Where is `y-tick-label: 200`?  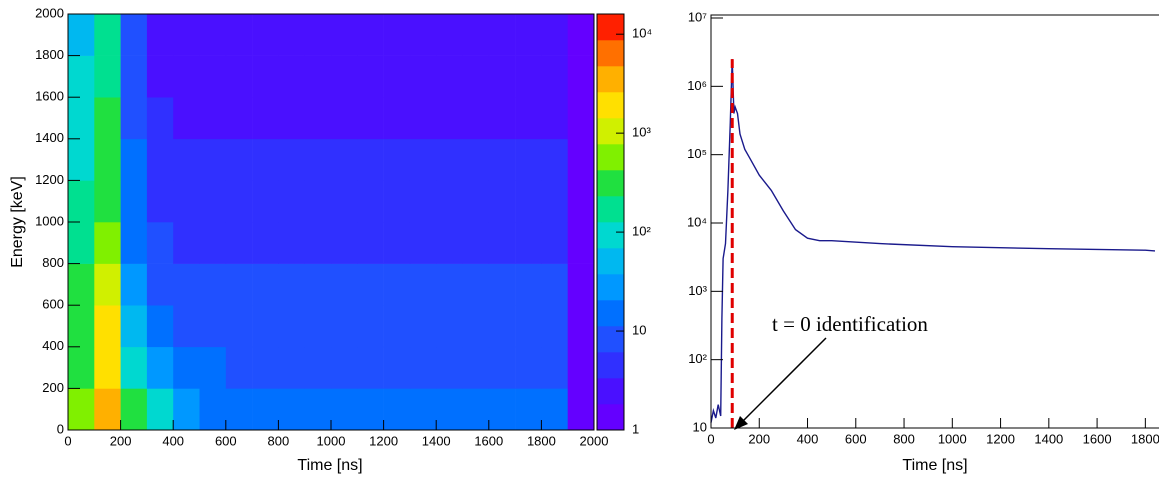 y-tick-label: 200 is located at coordinates (53, 387).